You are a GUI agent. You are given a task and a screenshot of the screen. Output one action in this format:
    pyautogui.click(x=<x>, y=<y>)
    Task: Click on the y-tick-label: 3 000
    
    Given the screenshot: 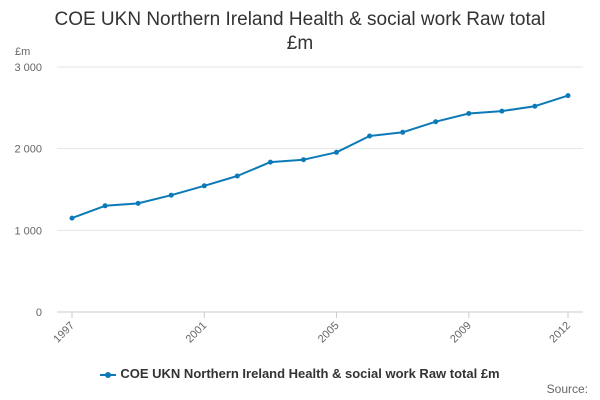 What is the action you would take?
    pyautogui.click(x=28, y=68)
    